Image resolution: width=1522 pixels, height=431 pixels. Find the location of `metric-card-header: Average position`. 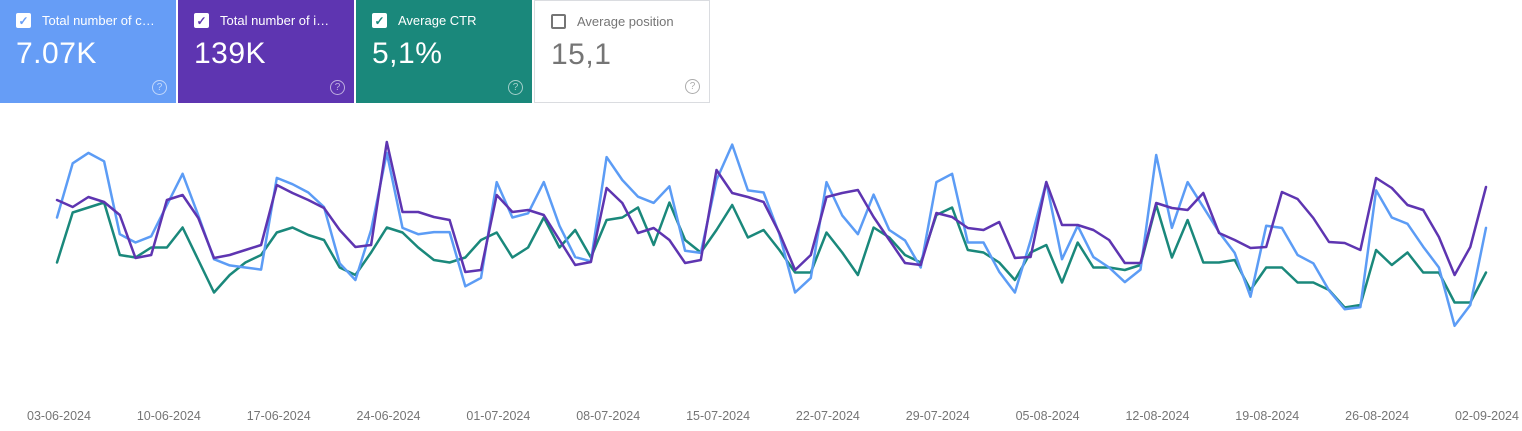

metric-card-header: Average position is located at coordinates (623, 21).